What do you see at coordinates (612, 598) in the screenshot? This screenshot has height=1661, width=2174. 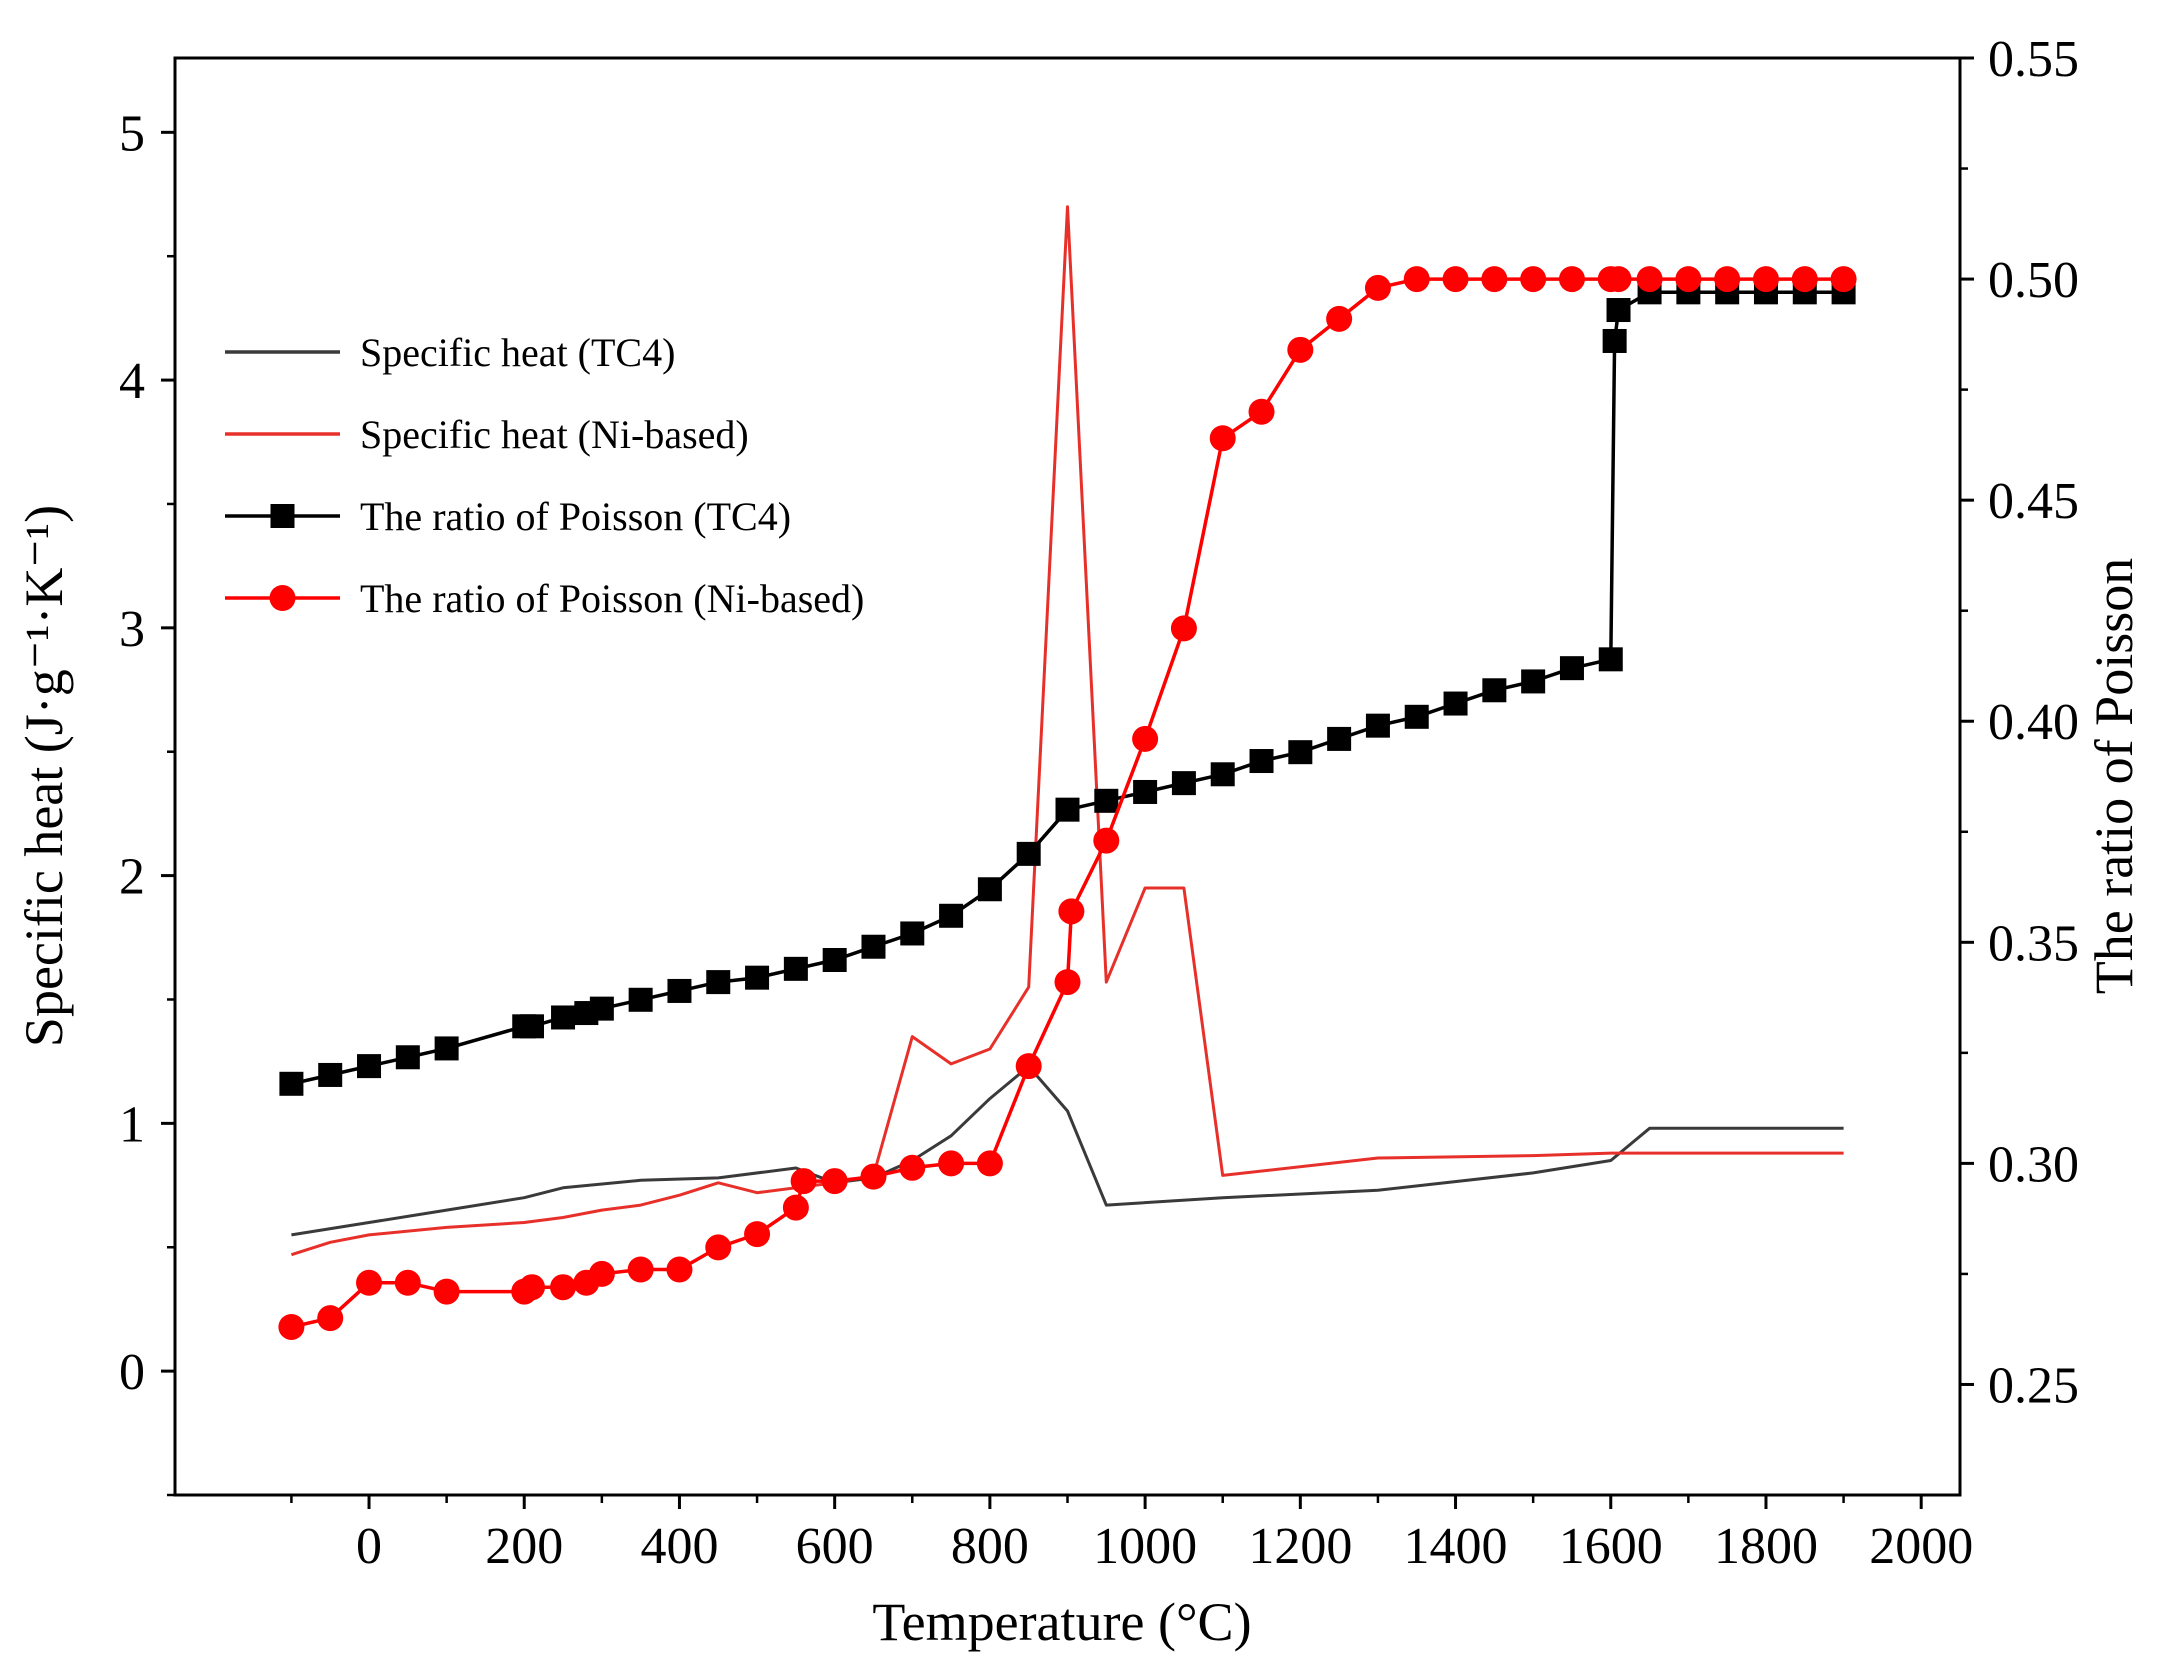 I see `legend-label: The ratio of Poisson (Ni-based)` at bounding box center [612, 598].